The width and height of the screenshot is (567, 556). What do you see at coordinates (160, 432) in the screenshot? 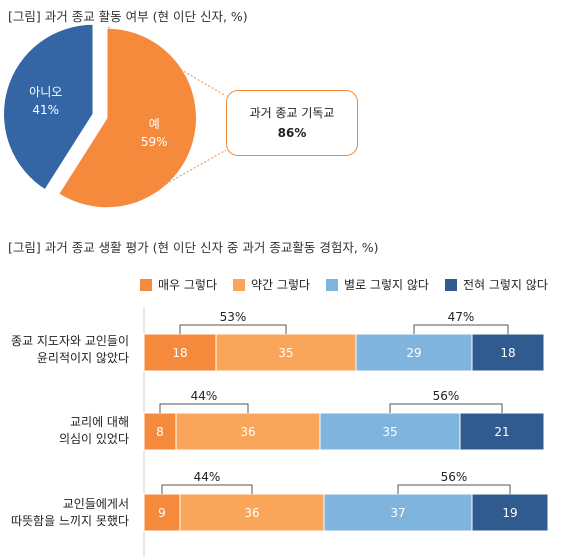
I see `bar-value-label: 8` at bounding box center [160, 432].